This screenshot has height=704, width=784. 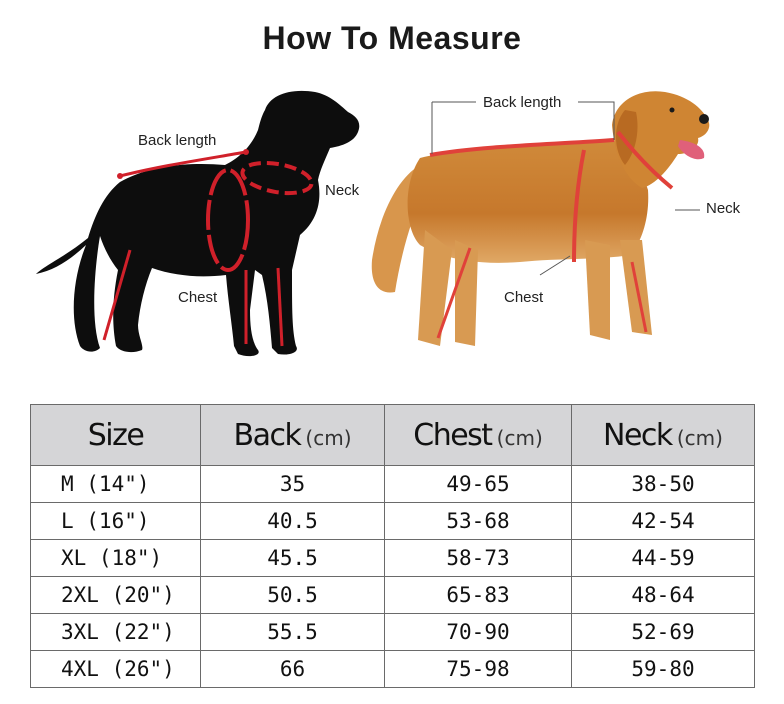 What do you see at coordinates (342, 190) in the screenshot?
I see `silhouette-neck-label: Neck` at bounding box center [342, 190].